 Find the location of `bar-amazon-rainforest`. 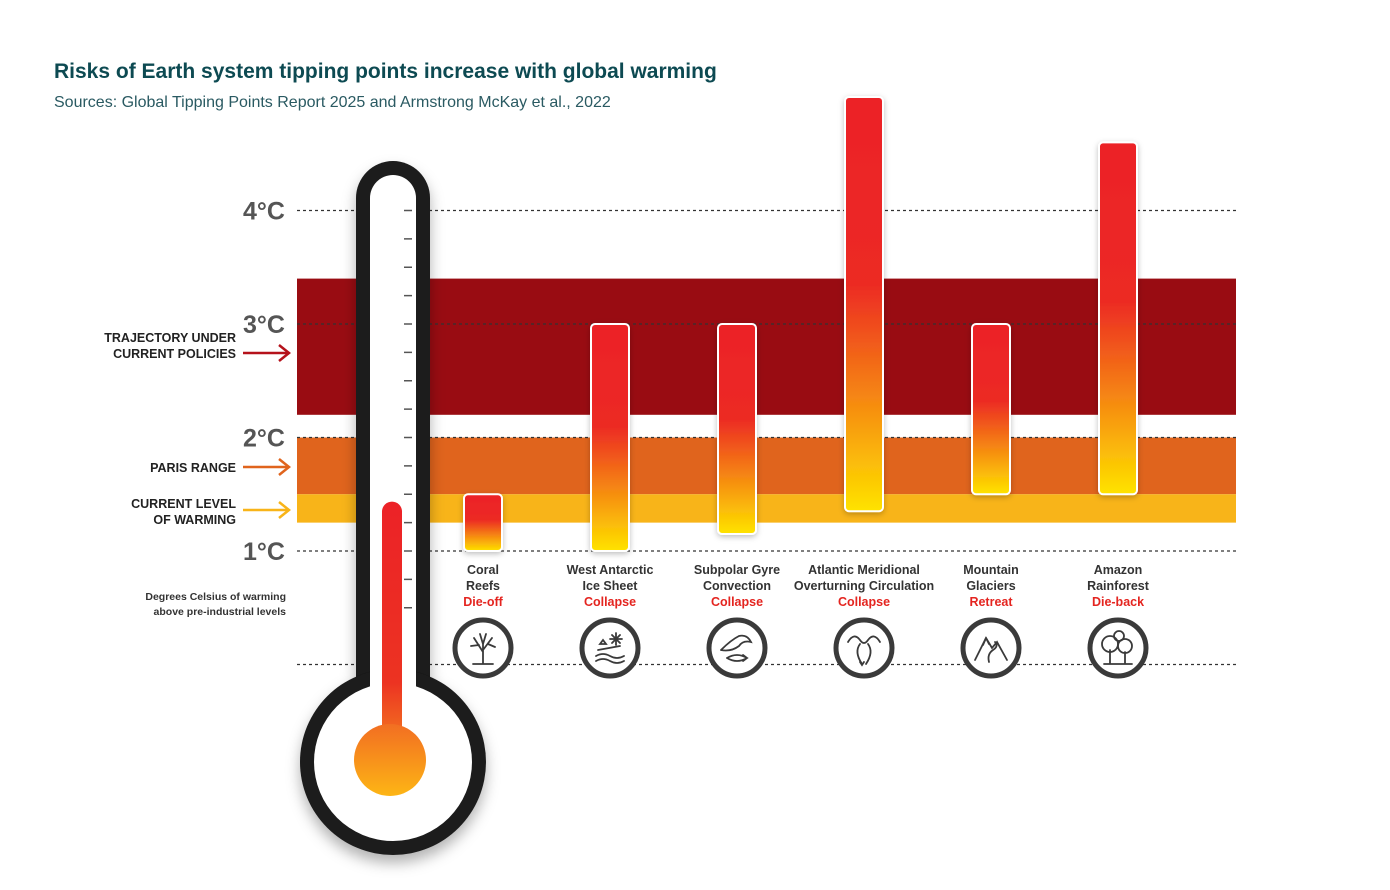

bar-amazon-rainforest is located at coordinates (1118, 318).